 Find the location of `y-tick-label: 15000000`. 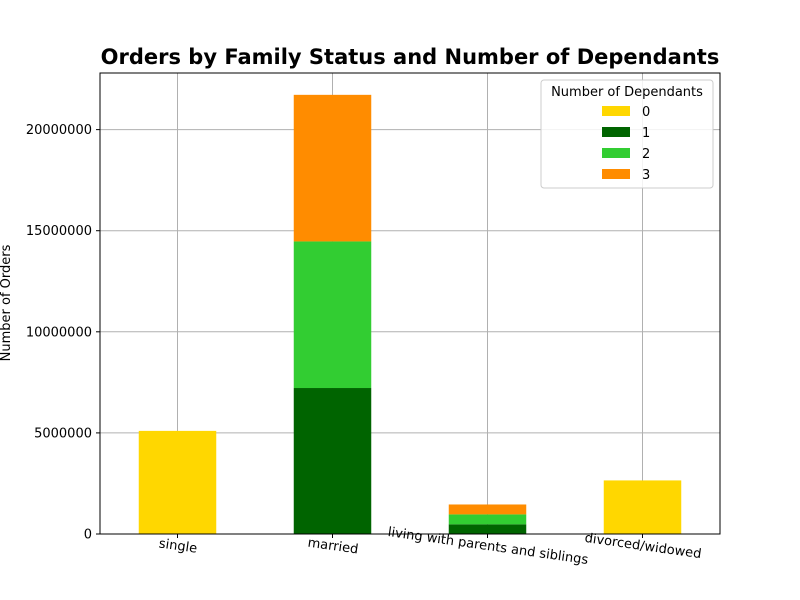

y-tick-label: 15000000 is located at coordinates (59, 231).